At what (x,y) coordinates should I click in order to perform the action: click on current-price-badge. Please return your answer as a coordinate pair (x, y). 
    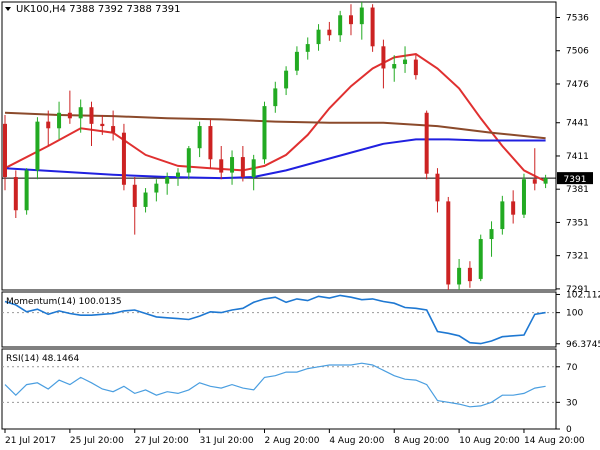
    Looking at the image, I should click on (575, 178).